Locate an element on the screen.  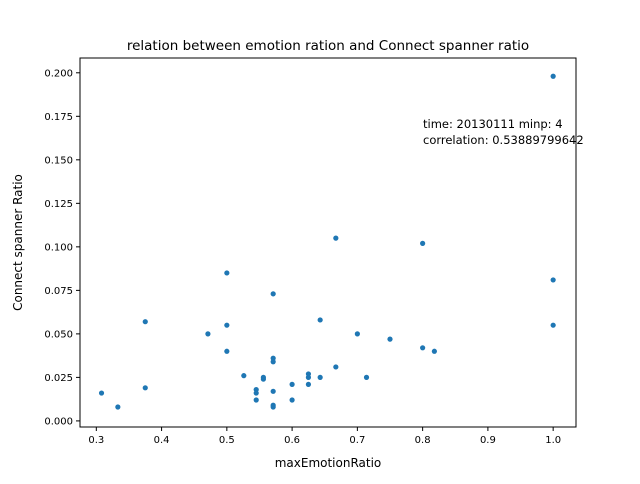
y-tick-label: 0.150 is located at coordinates (58, 160).